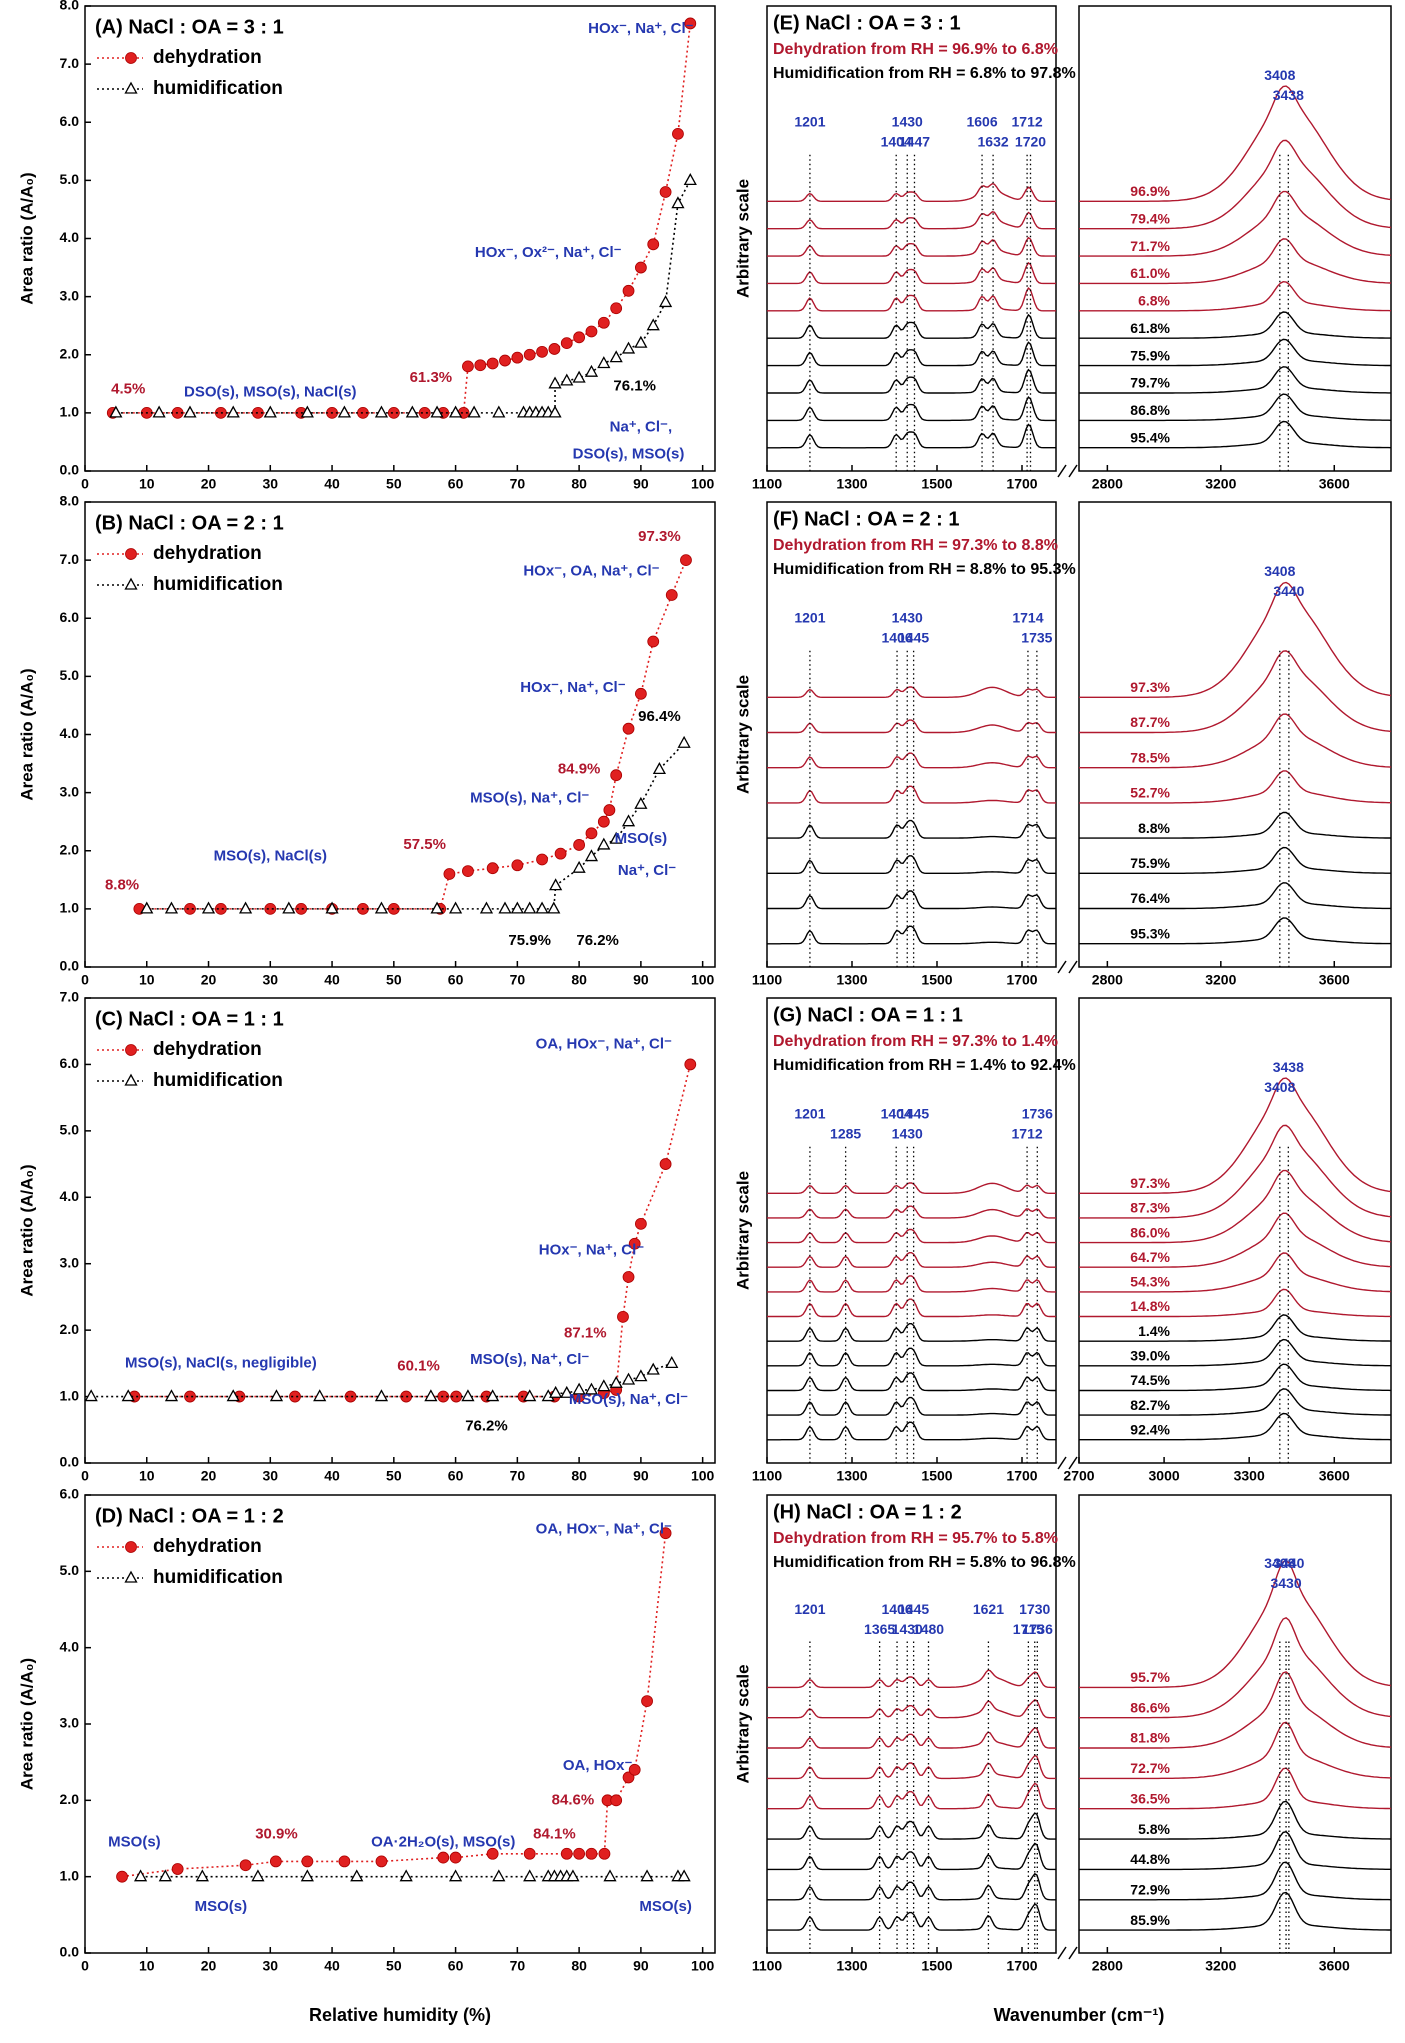  What do you see at coordinates (221, 1362) in the screenshot?
I see `annotation: MSO(s), NaCl(s, negligible)` at bounding box center [221, 1362].